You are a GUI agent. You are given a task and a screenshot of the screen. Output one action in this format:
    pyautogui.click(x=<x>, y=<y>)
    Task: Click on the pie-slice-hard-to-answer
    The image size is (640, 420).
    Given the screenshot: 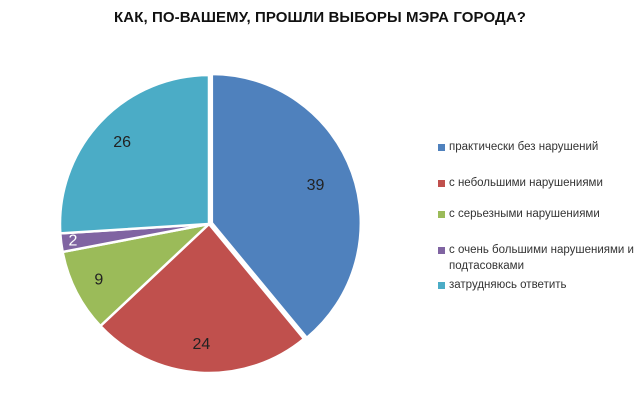 What is the action you would take?
    pyautogui.click(x=134, y=154)
    